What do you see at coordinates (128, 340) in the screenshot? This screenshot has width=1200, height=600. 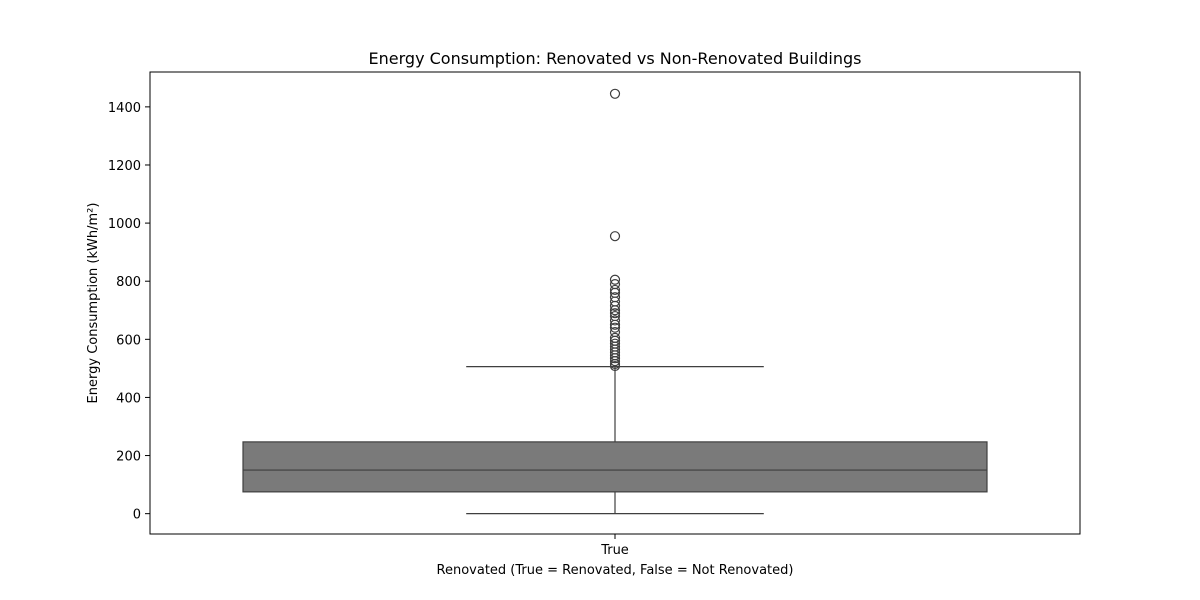 I see `y-tick-label: 600` at bounding box center [128, 340].